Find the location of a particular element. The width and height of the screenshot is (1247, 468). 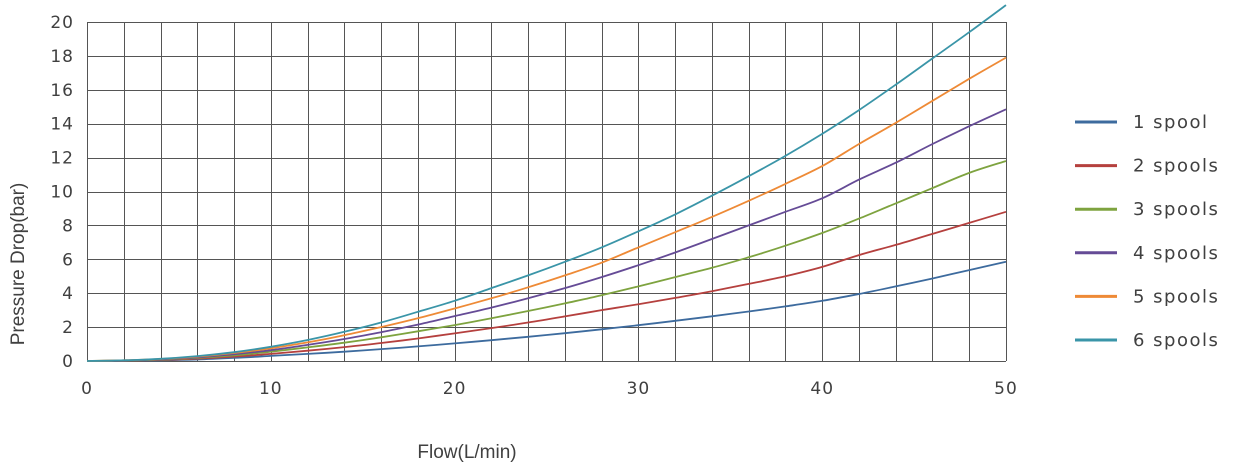

y-tick-label: 4 is located at coordinates (68, 294).